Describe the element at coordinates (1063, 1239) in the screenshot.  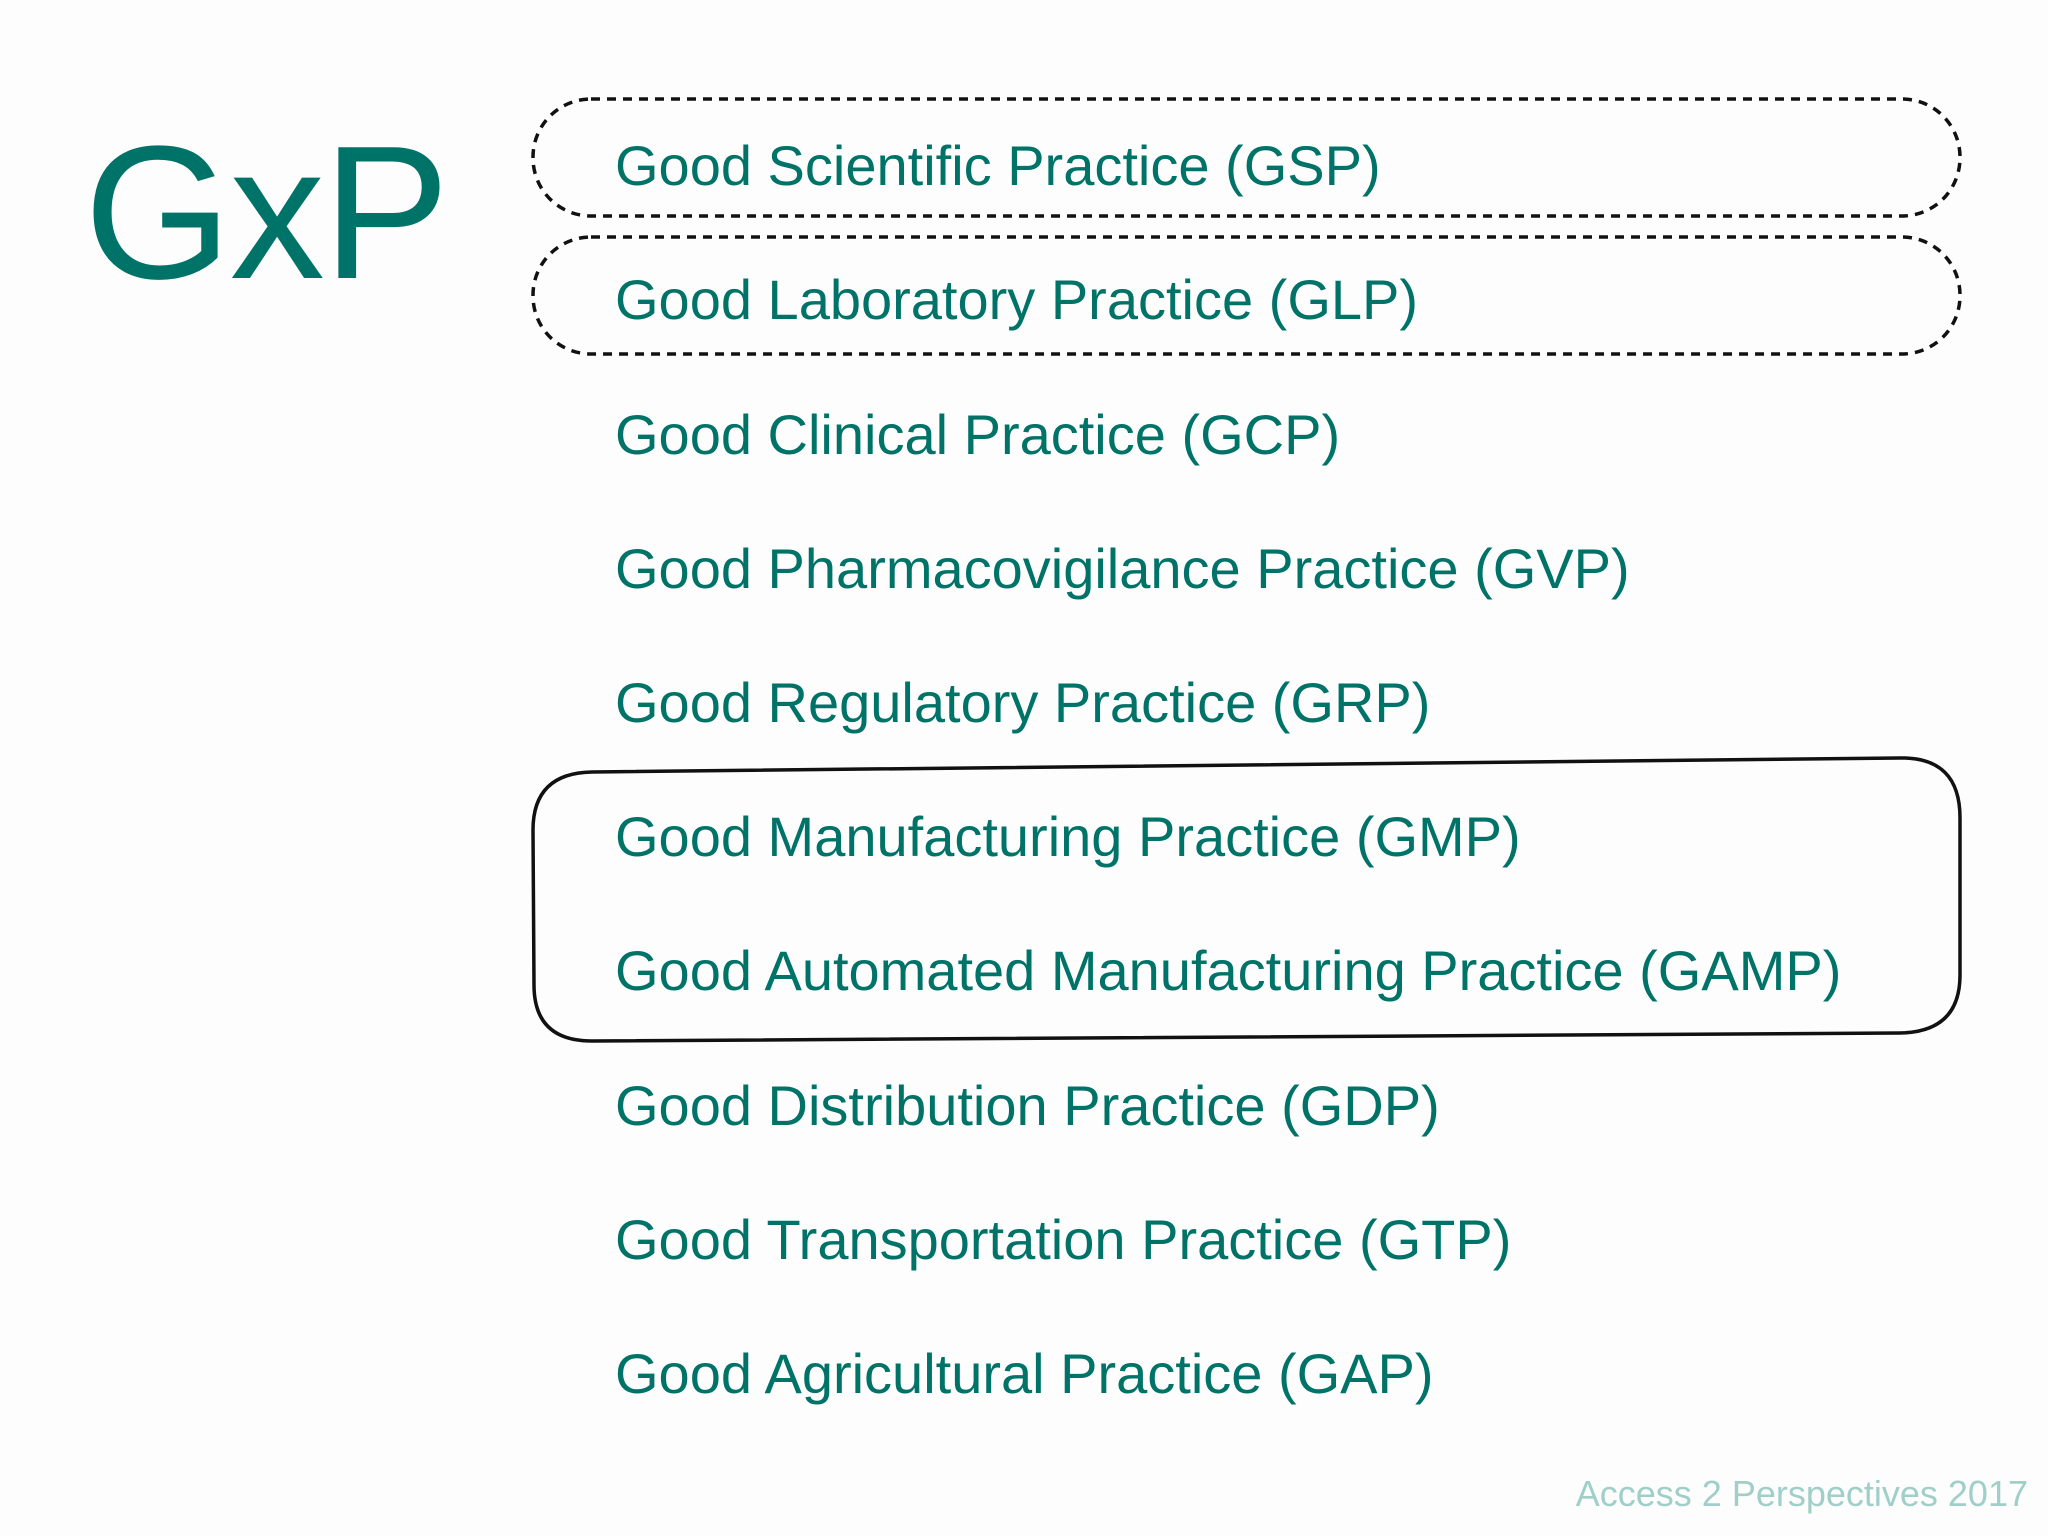
I see `list-item-gtp: Good Transportation Practice (GTP)` at that location.